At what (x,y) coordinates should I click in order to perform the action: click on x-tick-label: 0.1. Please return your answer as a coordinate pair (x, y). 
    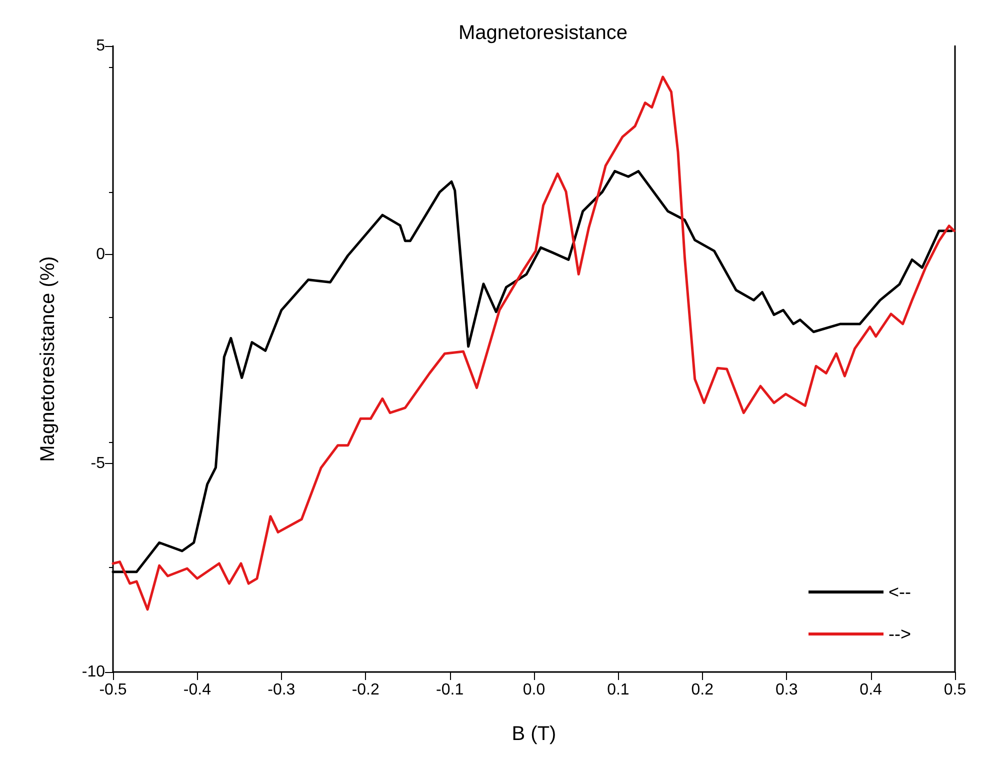
    Looking at the image, I should click on (618, 690).